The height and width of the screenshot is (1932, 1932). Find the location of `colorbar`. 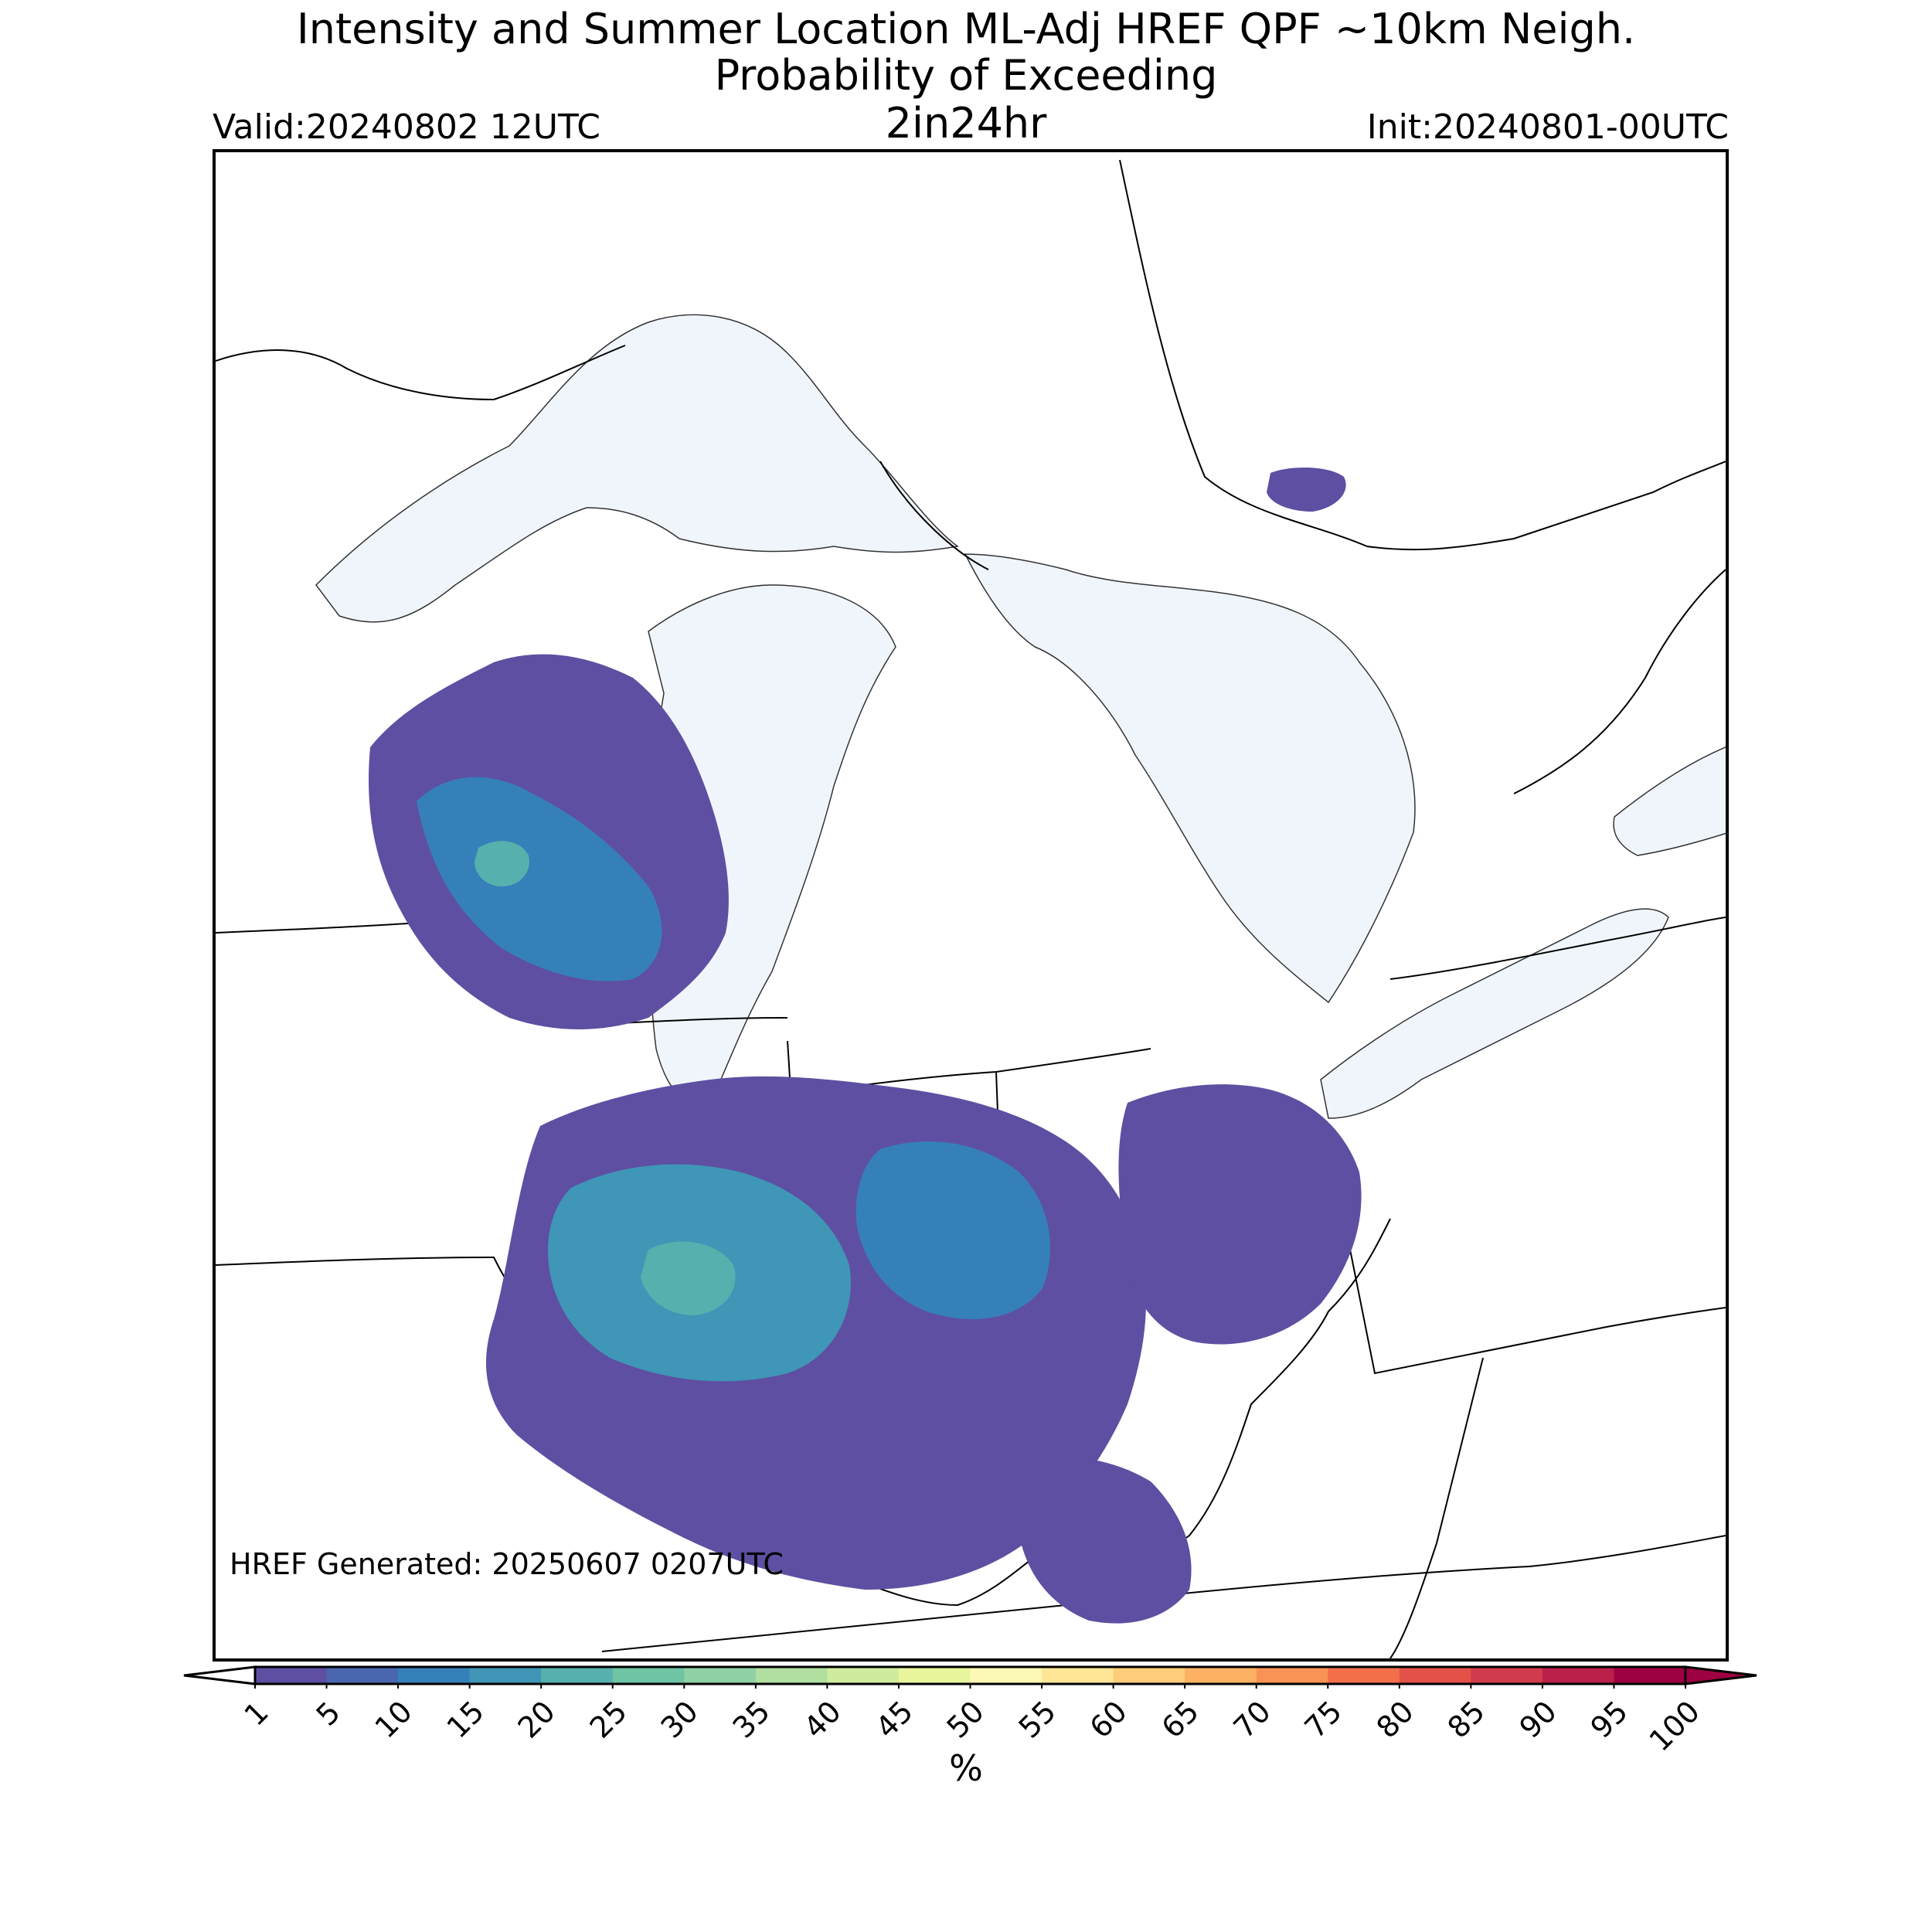

colorbar is located at coordinates (970, 1677).